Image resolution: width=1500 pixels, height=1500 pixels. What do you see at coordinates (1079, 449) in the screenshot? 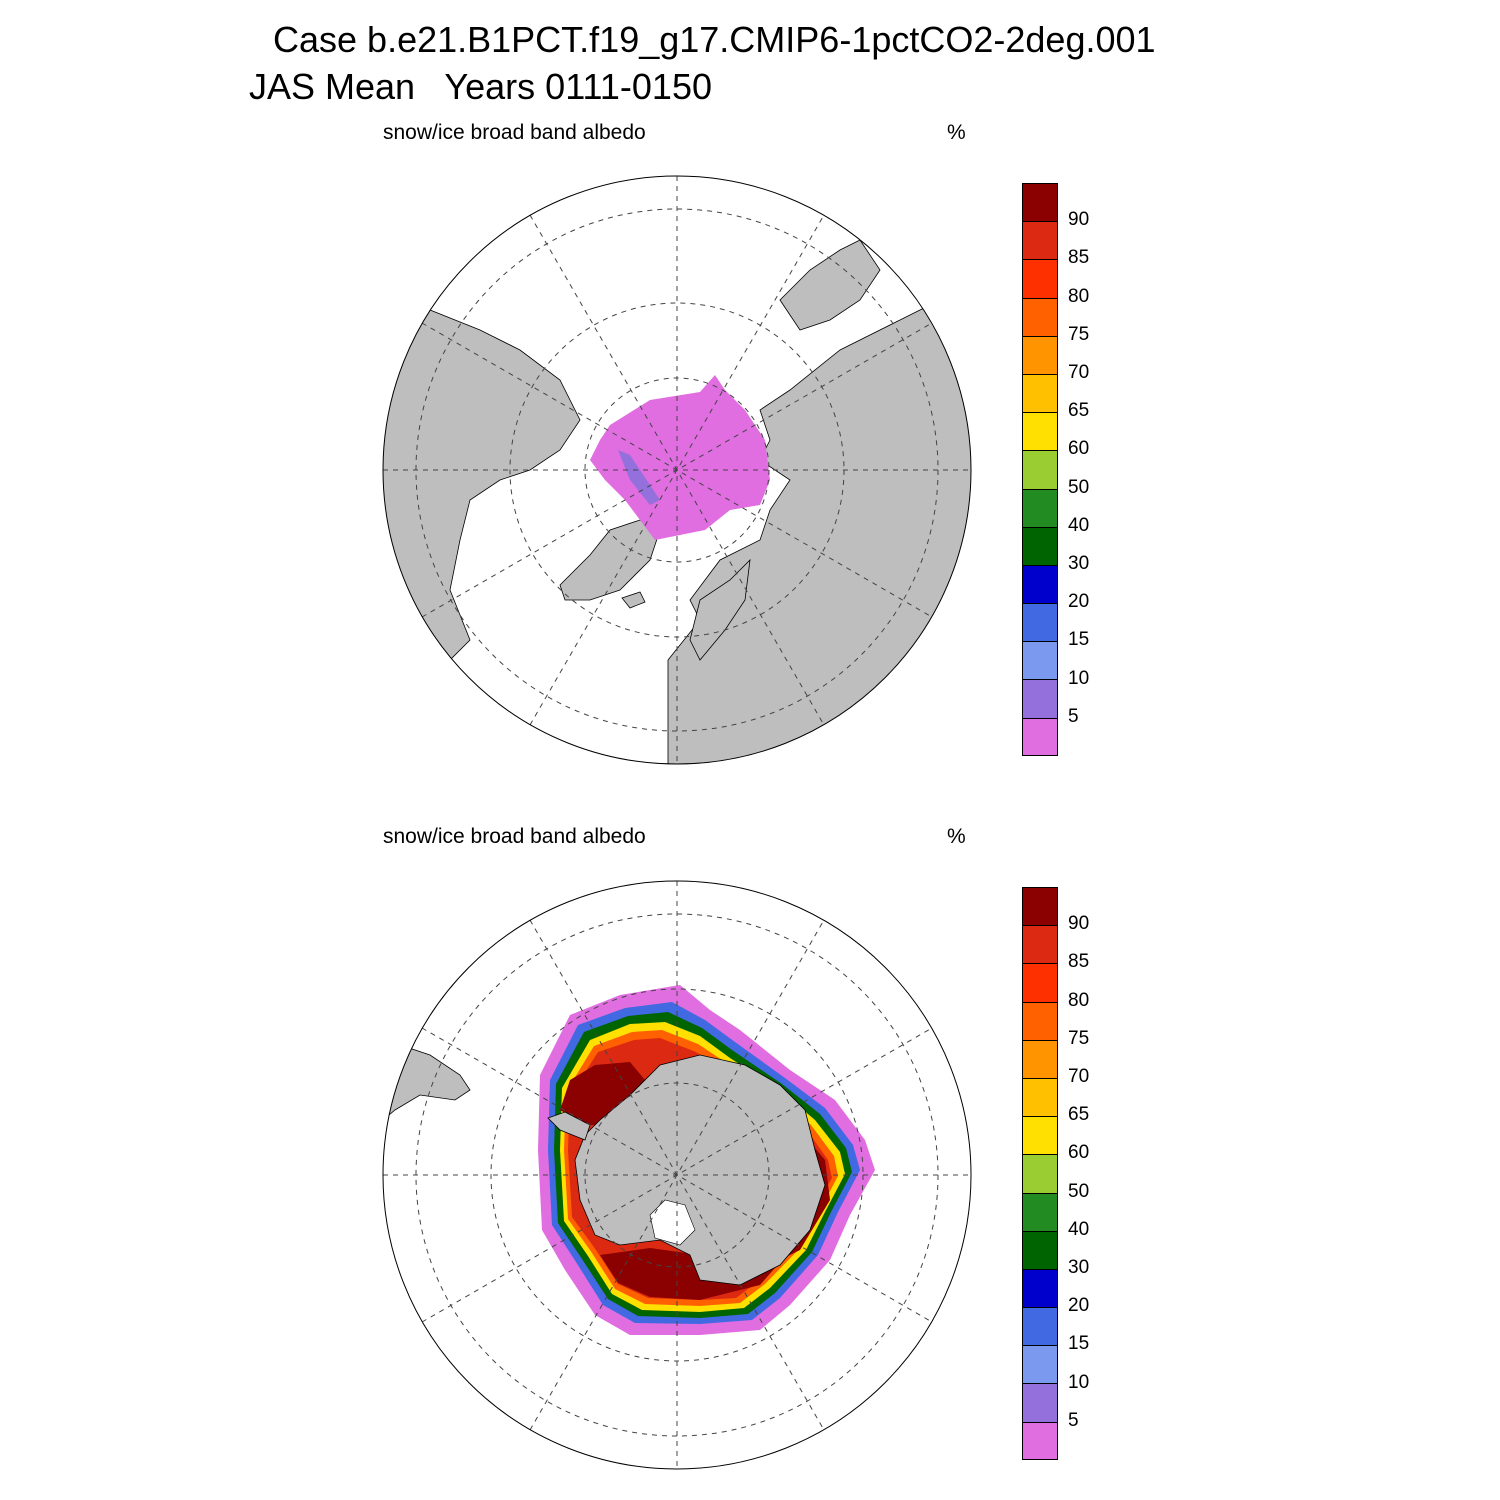
I see `north-colorbar-tick-label: 60` at bounding box center [1079, 449].